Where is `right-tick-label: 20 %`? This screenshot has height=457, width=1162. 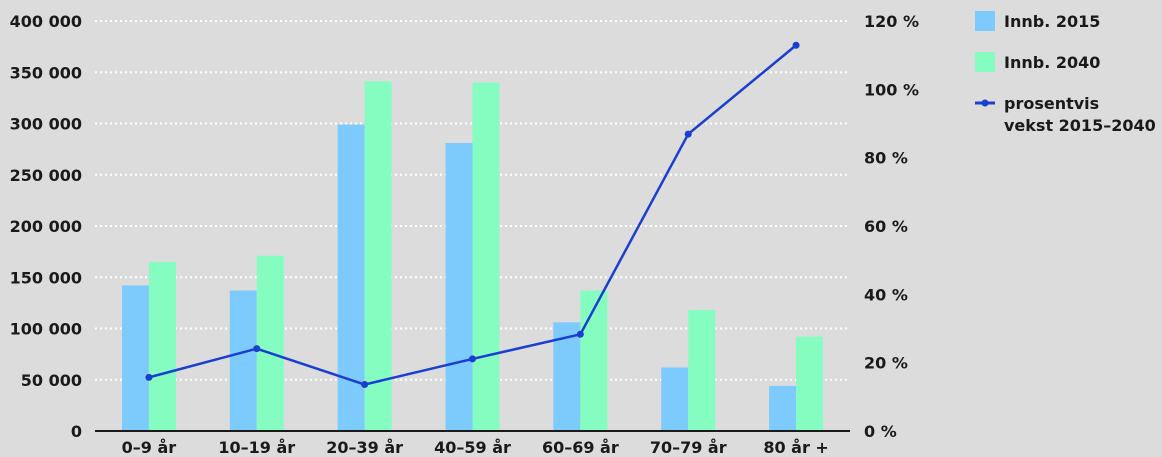
right-tick-label: 20 % is located at coordinates (886, 363).